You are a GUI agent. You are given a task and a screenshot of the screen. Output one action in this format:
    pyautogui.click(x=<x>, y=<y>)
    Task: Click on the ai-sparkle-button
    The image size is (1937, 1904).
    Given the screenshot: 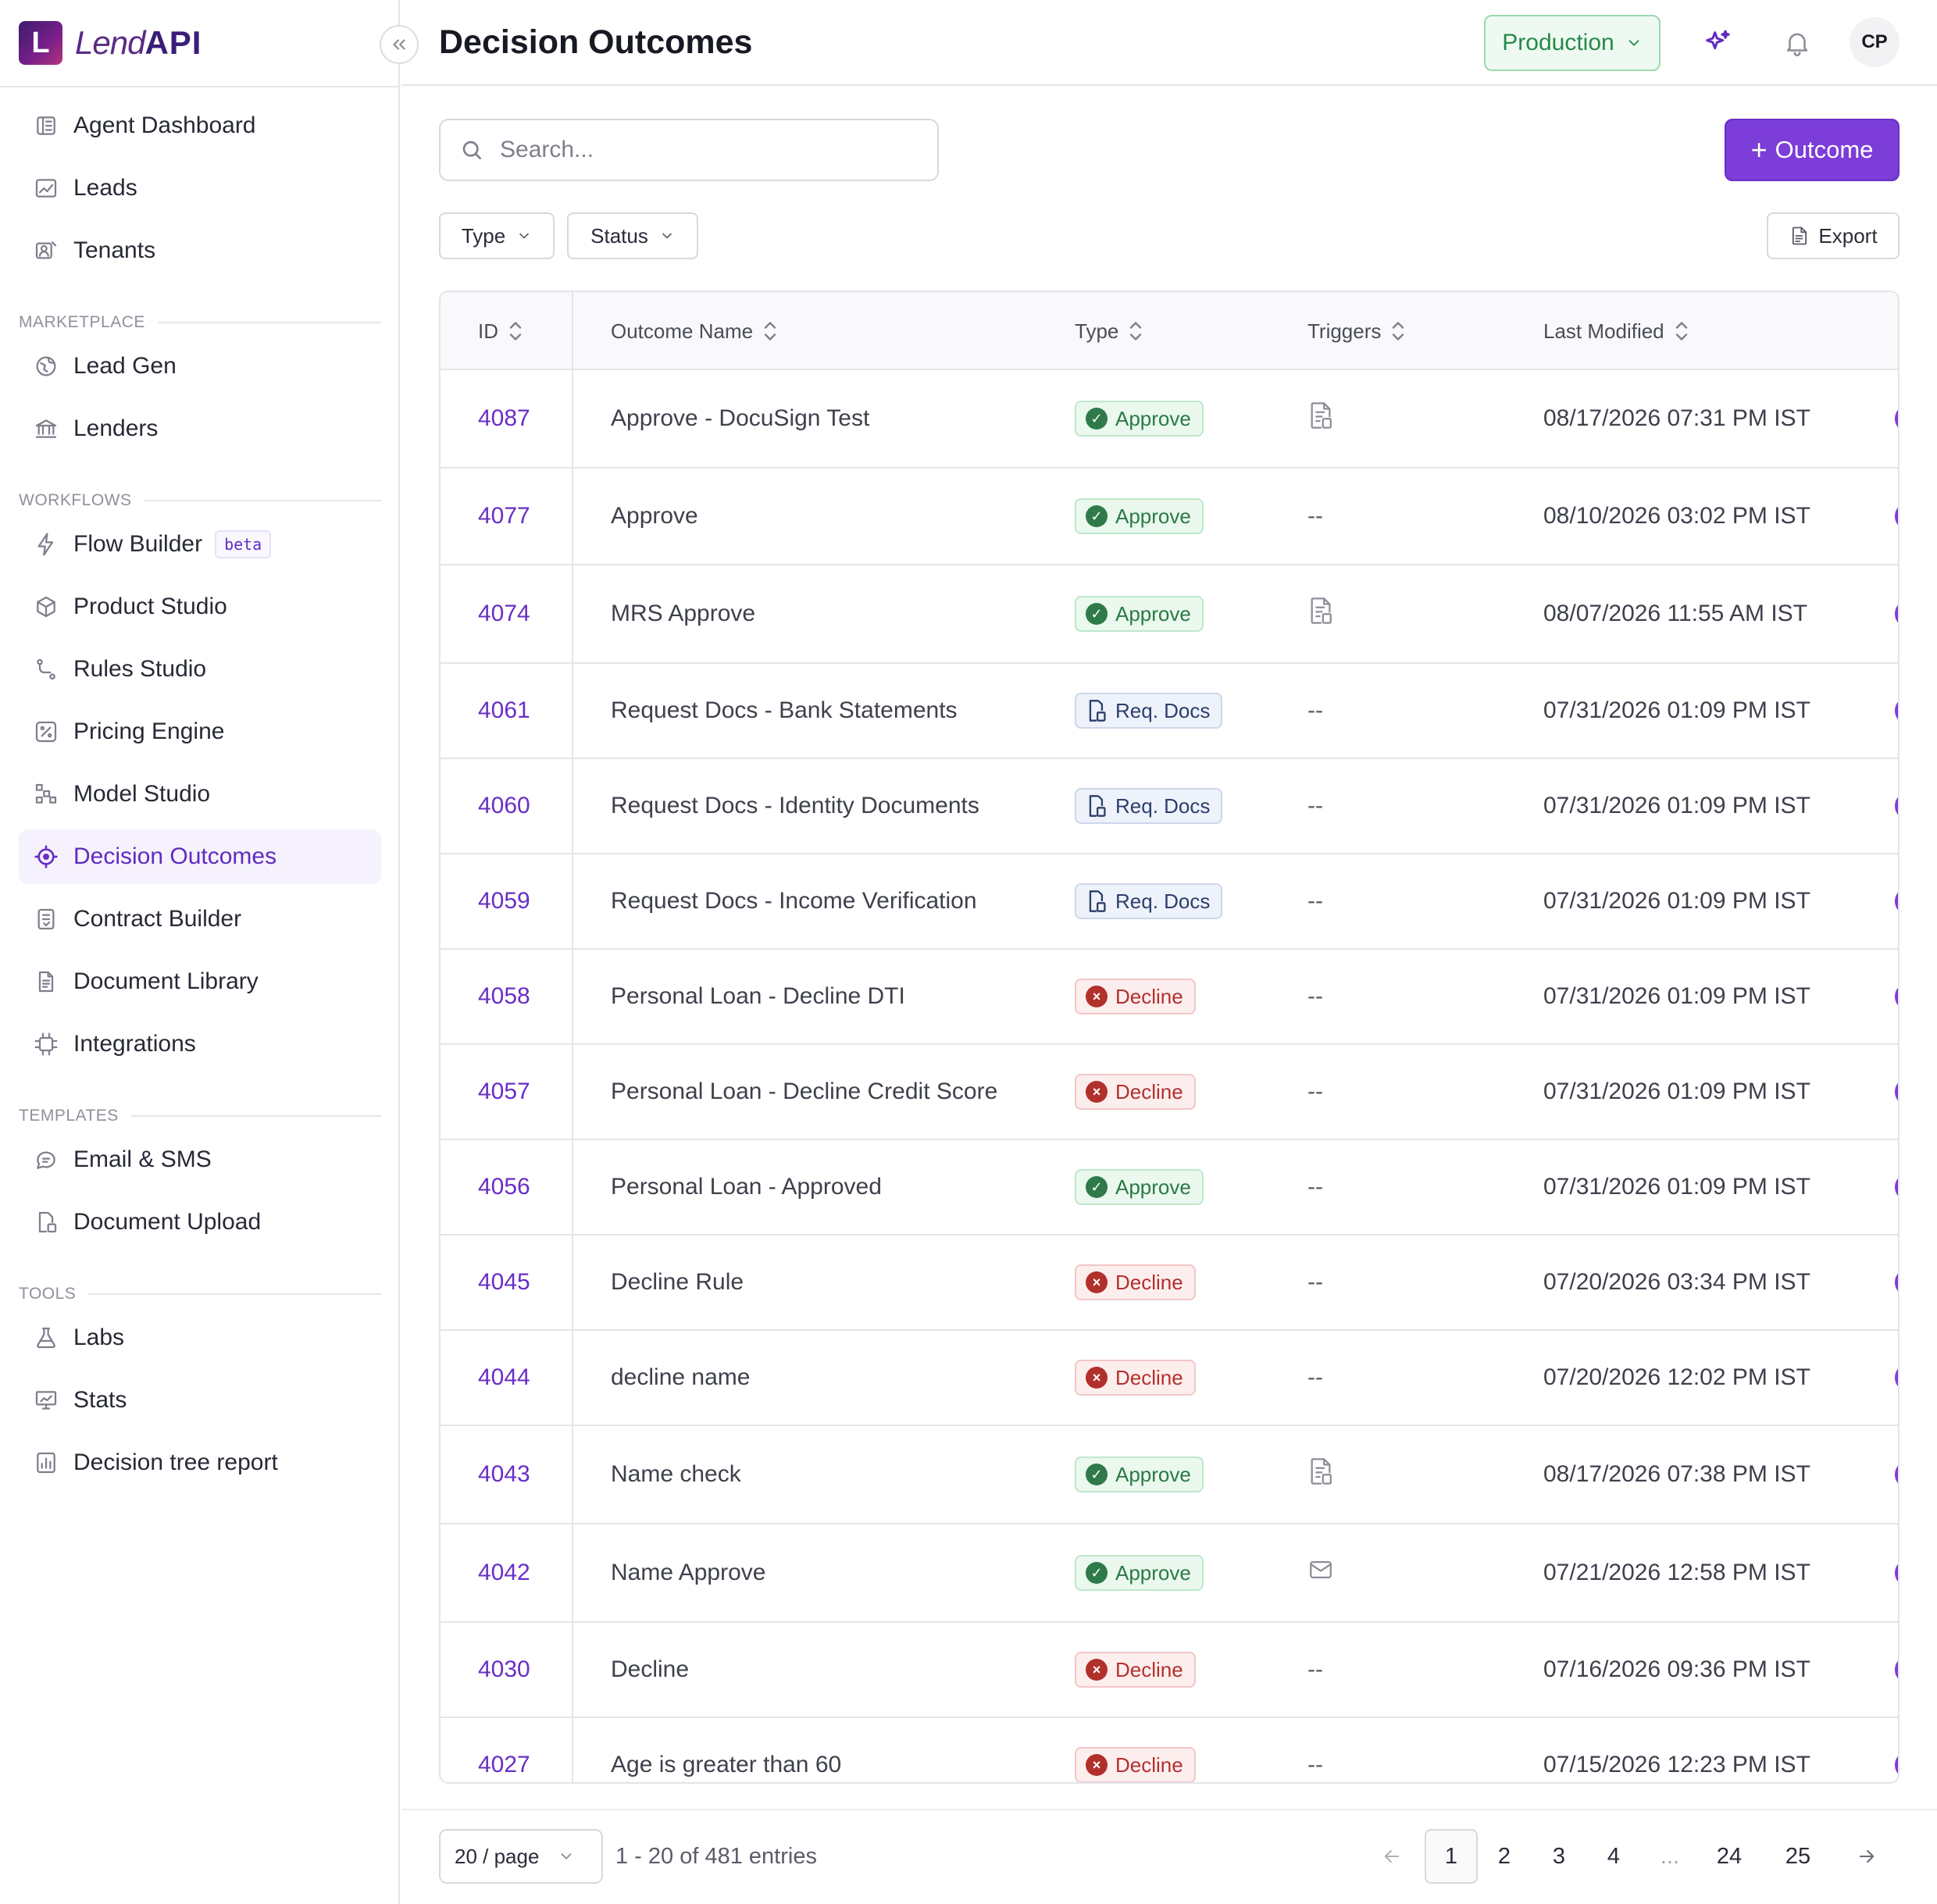 What is the action you would take?
    pyautogui.click(x=1718, y=42)
    